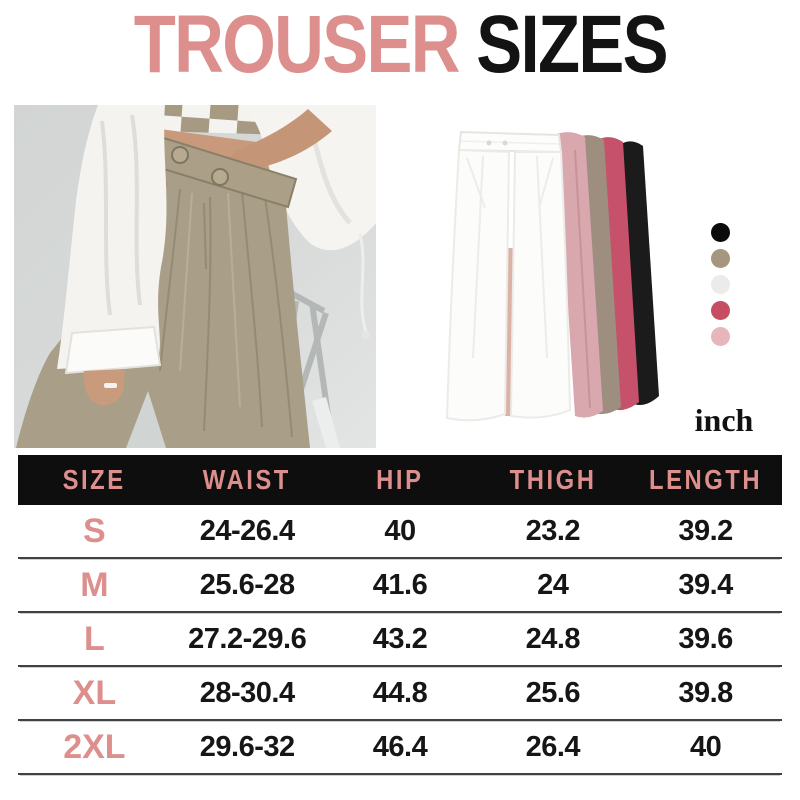 This screenshot has height=800, width=800. Describe the element at coordinates (553, 530) in the screenshot. I see `thigh-value: 23.2` at that location.